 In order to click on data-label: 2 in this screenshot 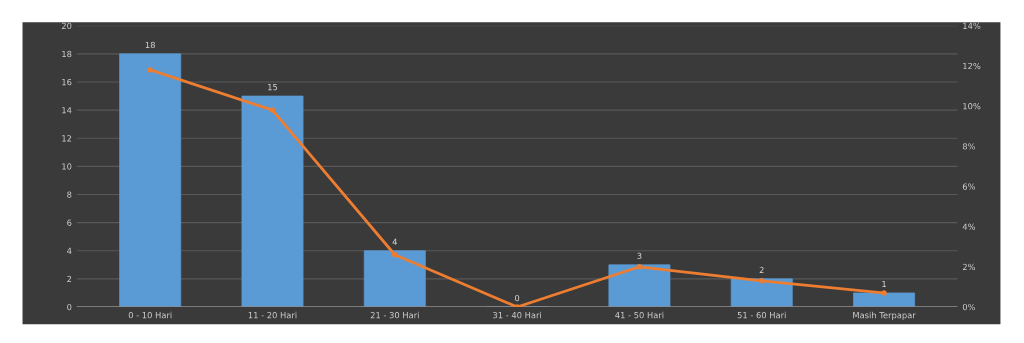, I will do `click(761, 269)`.